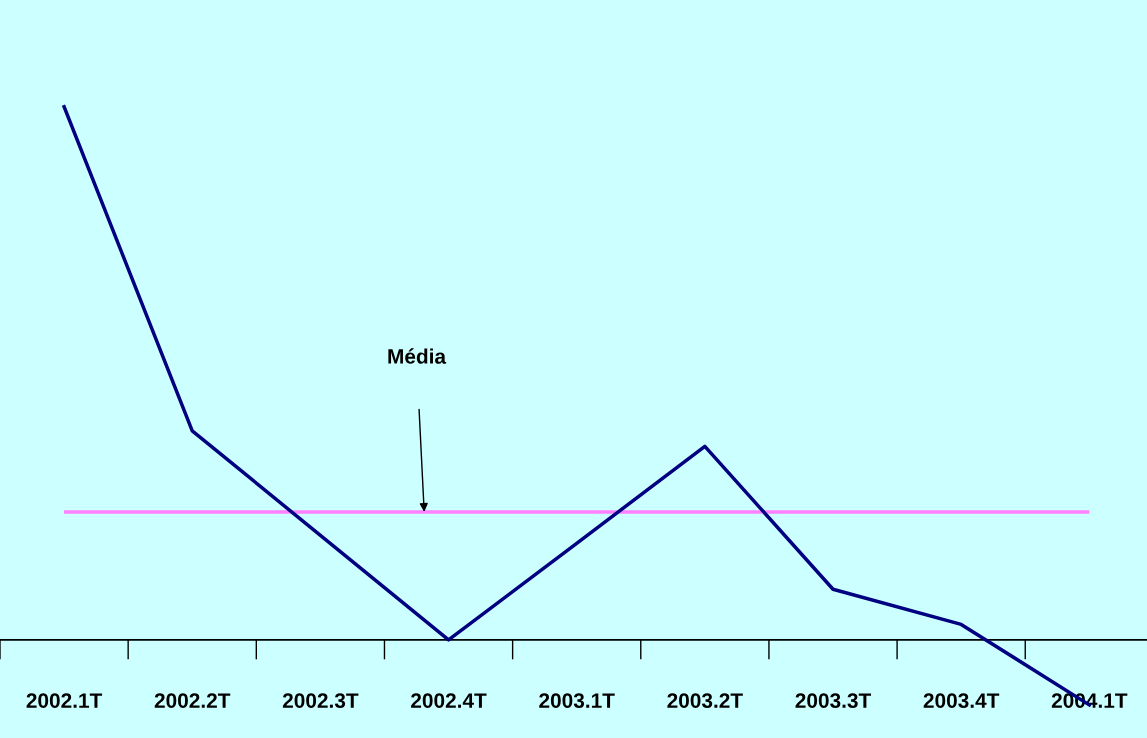 The image size is (1147, 738). What do you see at coordinates (705, 700) in the screenshot?
I see `x-tick-label: 2003.2T` at bounding box center [705, 700].